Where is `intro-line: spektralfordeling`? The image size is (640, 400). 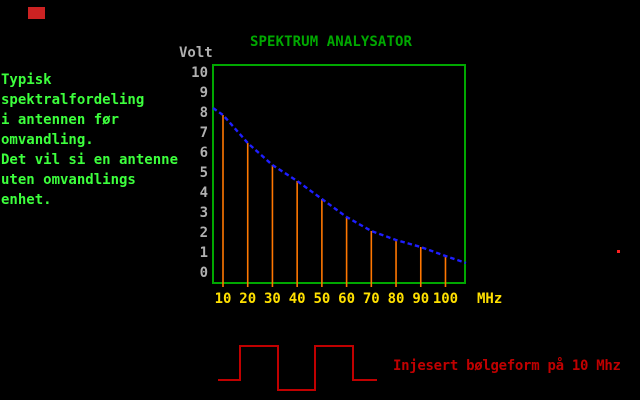
intro-line: spektralfordeling is located at coordinates (73, 100).